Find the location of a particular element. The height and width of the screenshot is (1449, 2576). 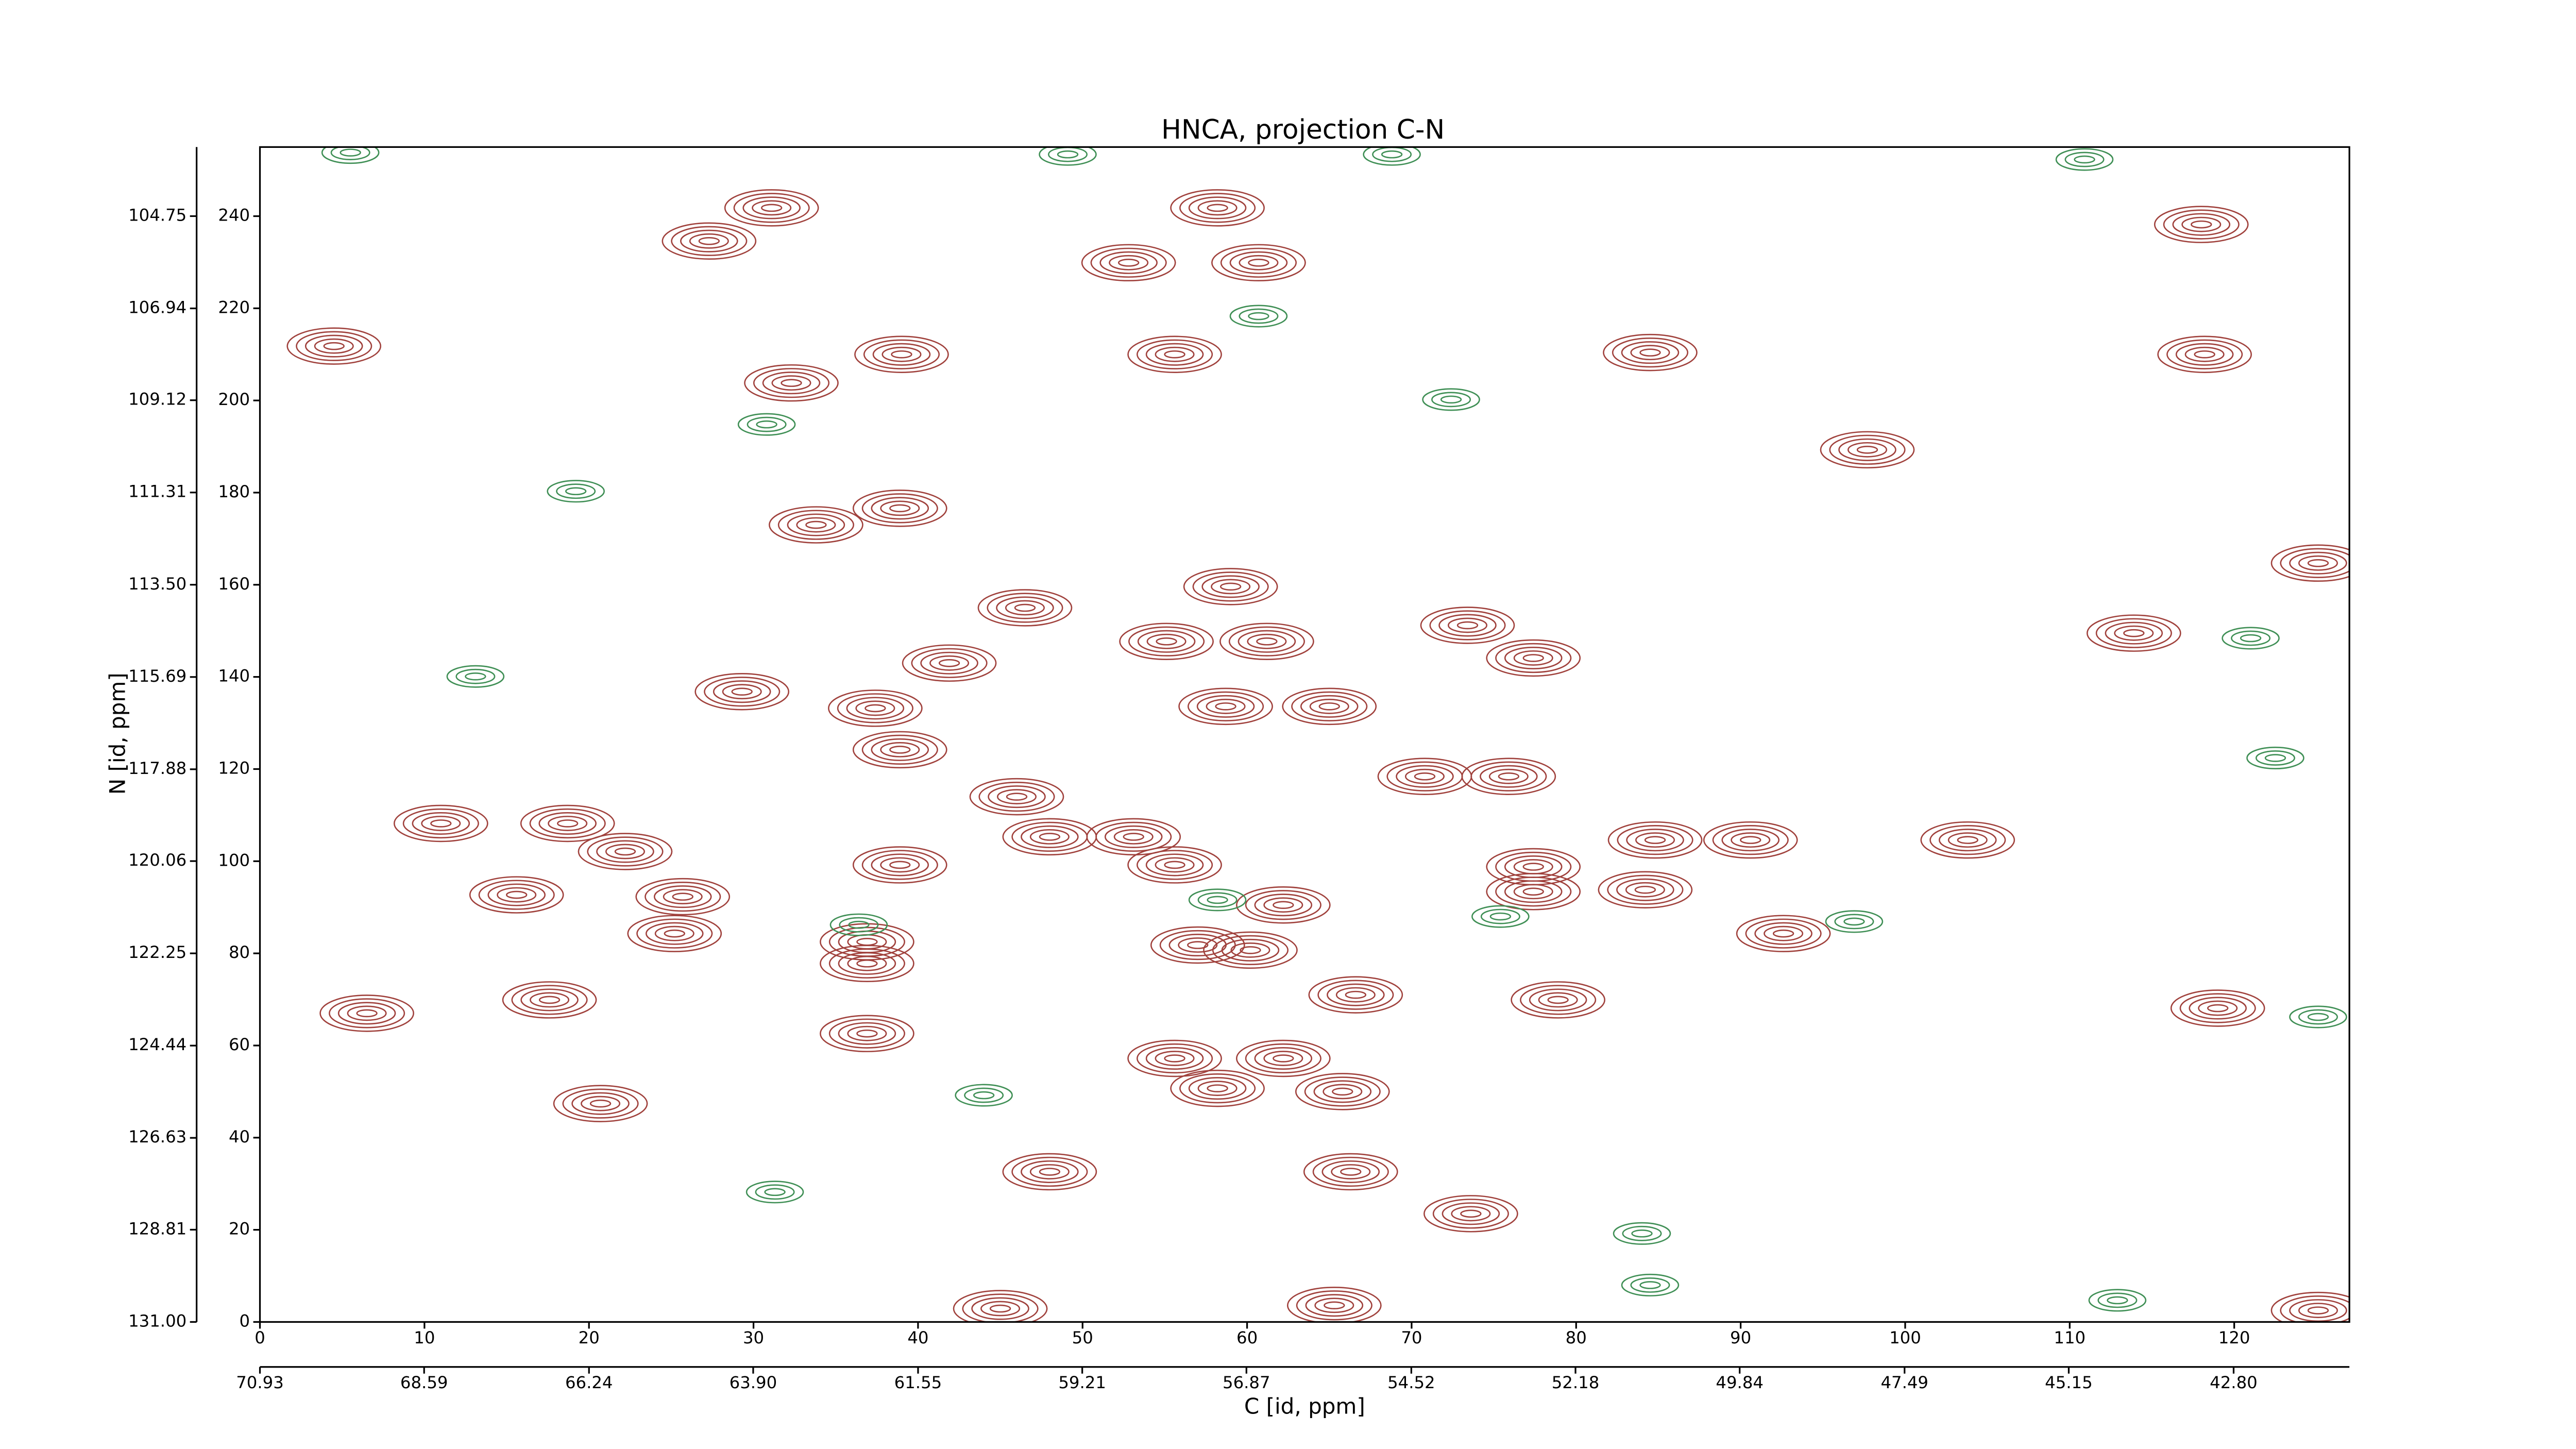

y-tick-label: 60 is located at coordinates (239, 1044).